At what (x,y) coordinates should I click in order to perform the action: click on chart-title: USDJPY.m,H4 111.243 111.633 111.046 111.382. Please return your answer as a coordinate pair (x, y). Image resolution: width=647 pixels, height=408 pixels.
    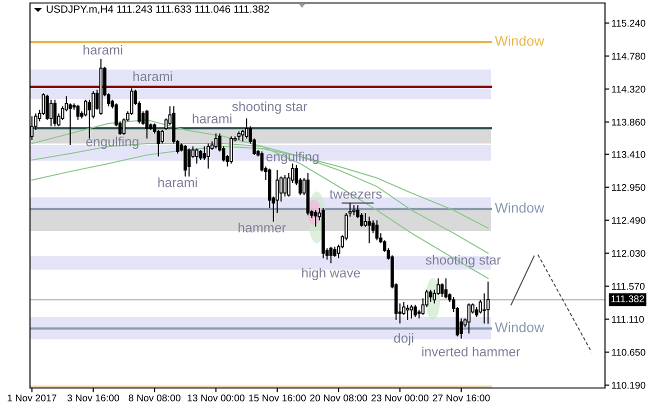
    Looking at the image, I should click on (158, 9).